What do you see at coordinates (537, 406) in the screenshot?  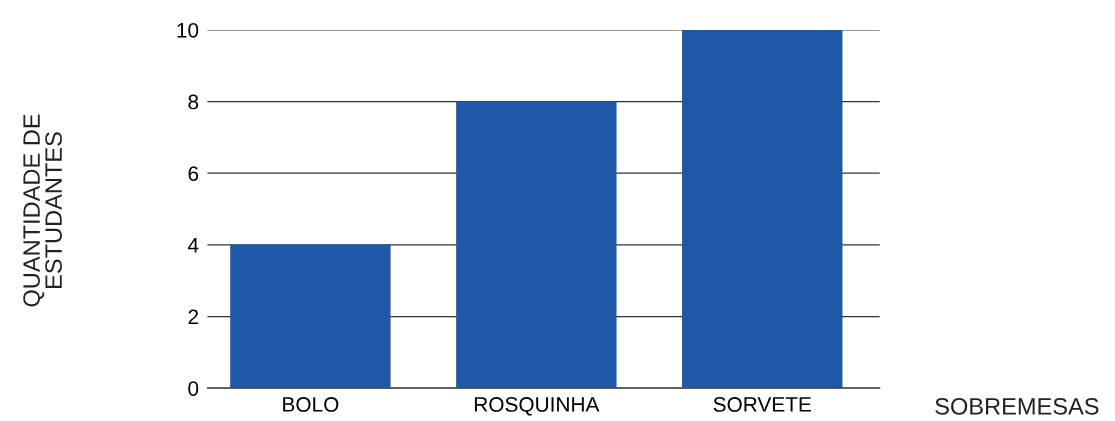 I see `x-tick-label: ROSQUINHA` at bounding box center [537, 406].